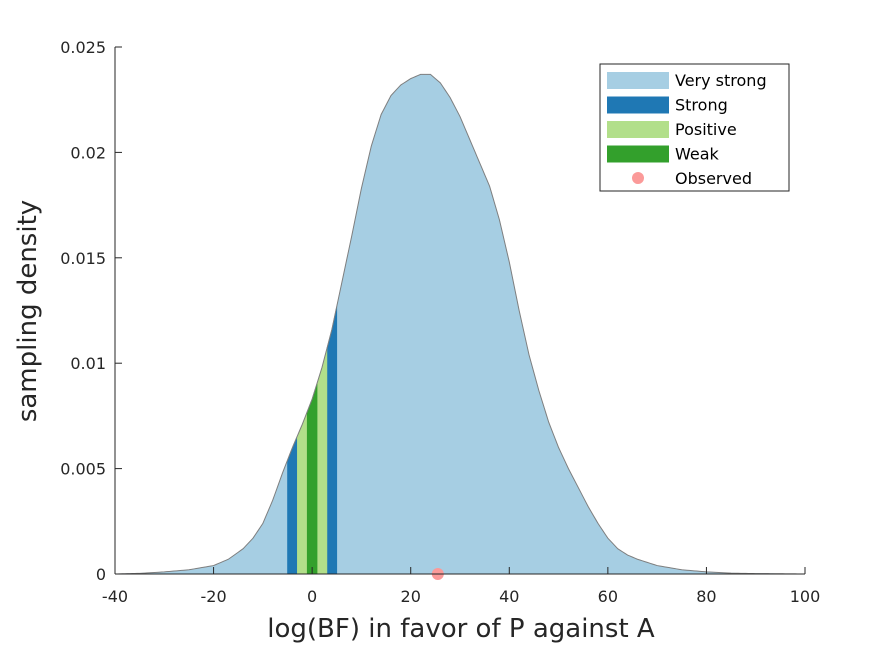 The height and width of the screenshot is (645, 891). Describe the element at coordinates (701, 105) in the screenshot. I see `legend-label-strong: Strong` at that location.